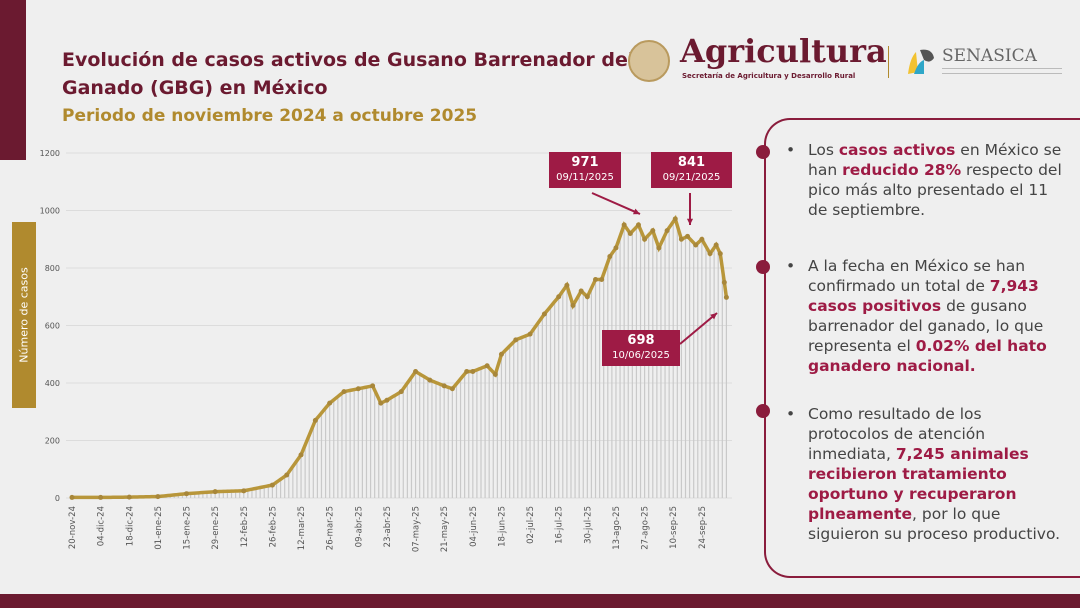  I want to click on y-tick-label: 800, so click(52, 268).